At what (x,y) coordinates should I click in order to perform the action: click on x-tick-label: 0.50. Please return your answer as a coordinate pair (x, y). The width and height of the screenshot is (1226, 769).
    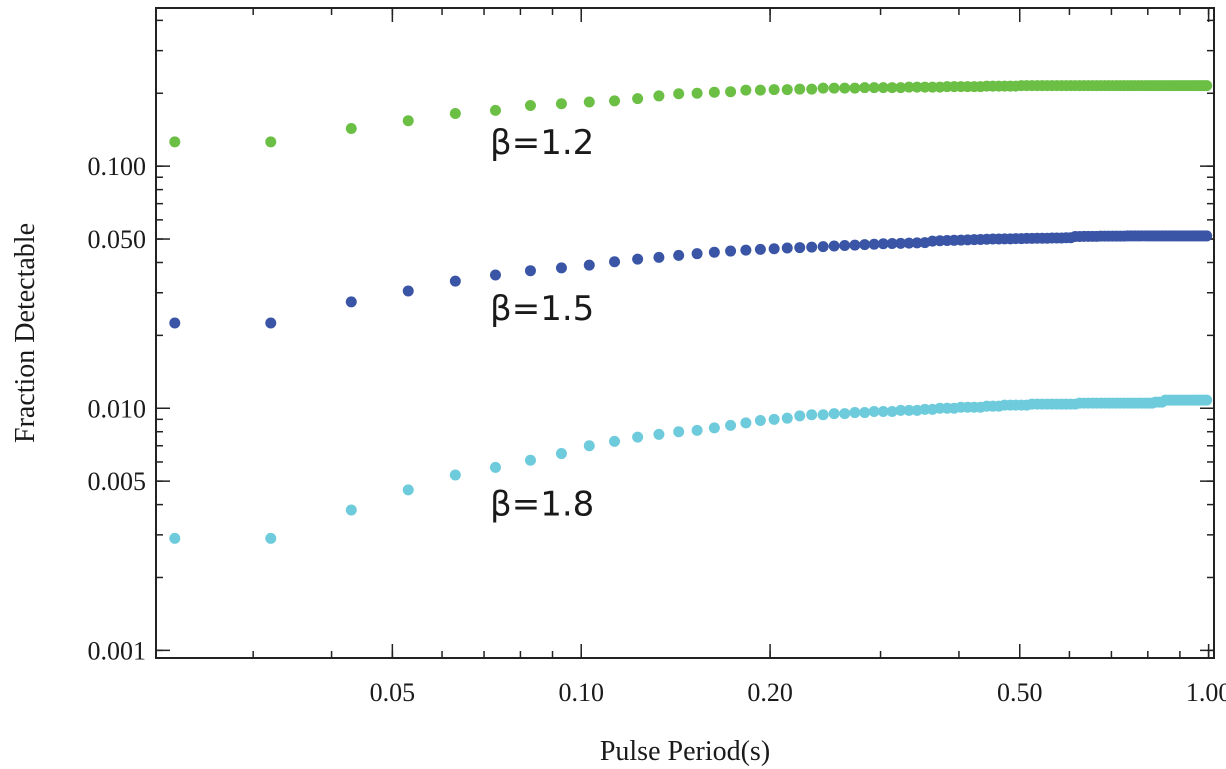
    Looking at the image, I should click on (1020, 692).